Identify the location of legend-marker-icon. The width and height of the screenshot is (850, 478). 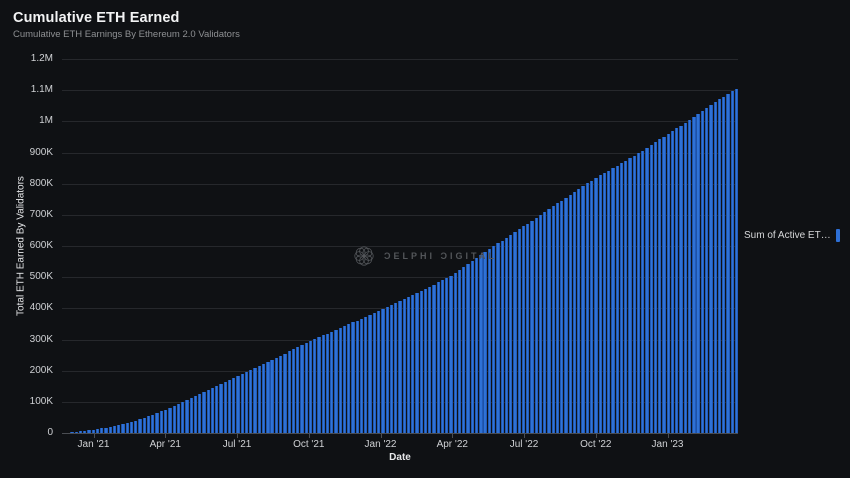
(837, 235).